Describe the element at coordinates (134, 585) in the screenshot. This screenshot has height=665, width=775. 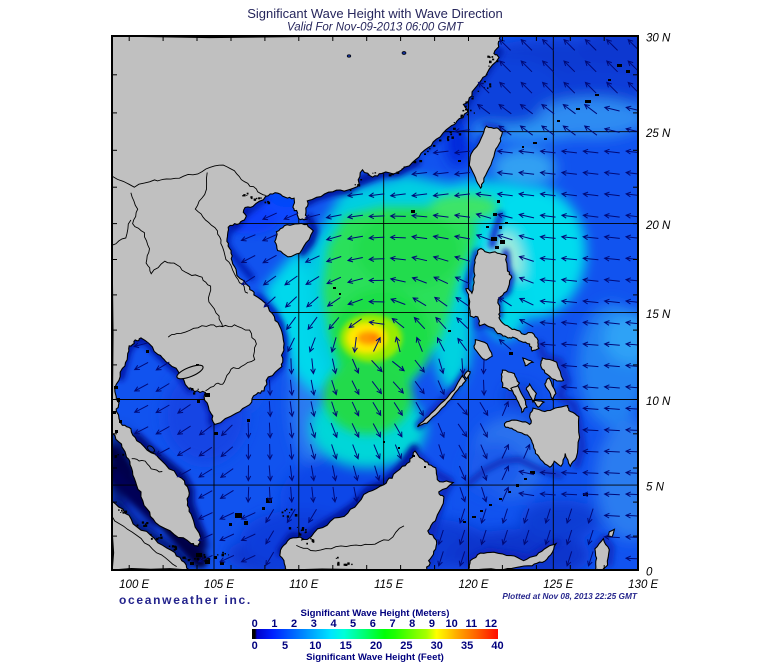
I see `svg-text: 100 E` at that location.